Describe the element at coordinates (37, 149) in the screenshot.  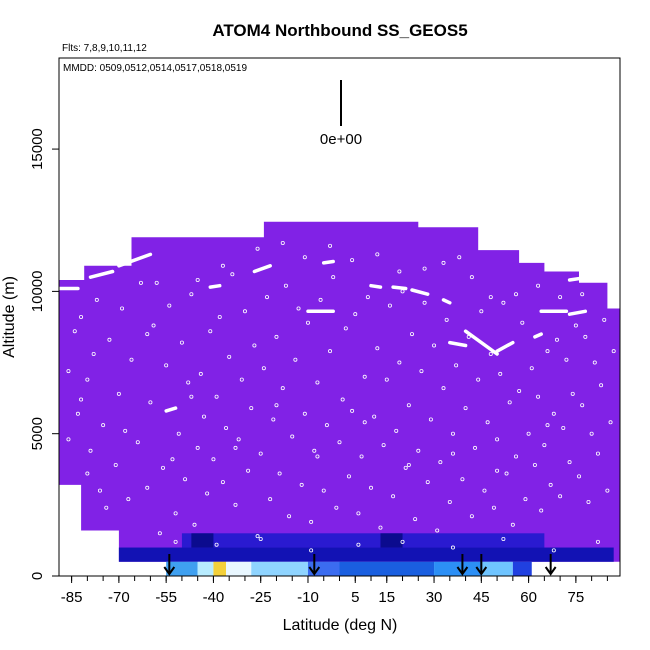
I see `y-tick-label: 15000` at that location.